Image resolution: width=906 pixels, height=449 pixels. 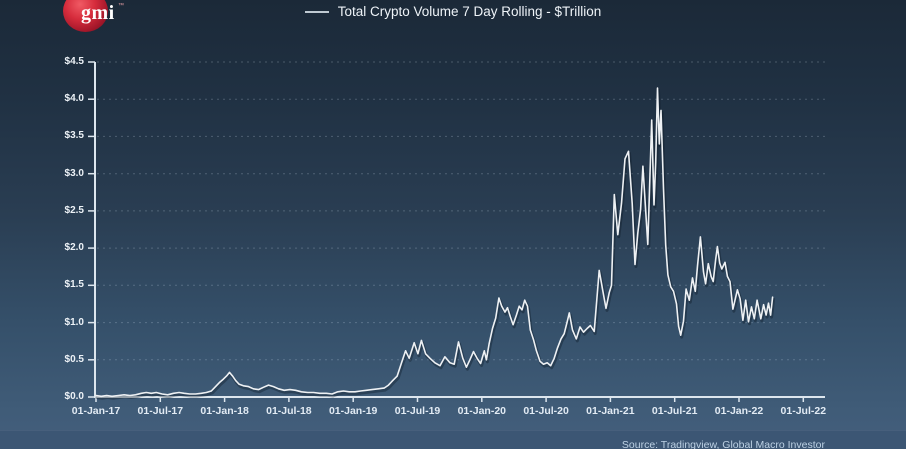 What do you see at coordinates (224, 411) in the screenshot?
I see `x-axis-tick-label: 01-Jan-18` at bounding box center [224, 411].